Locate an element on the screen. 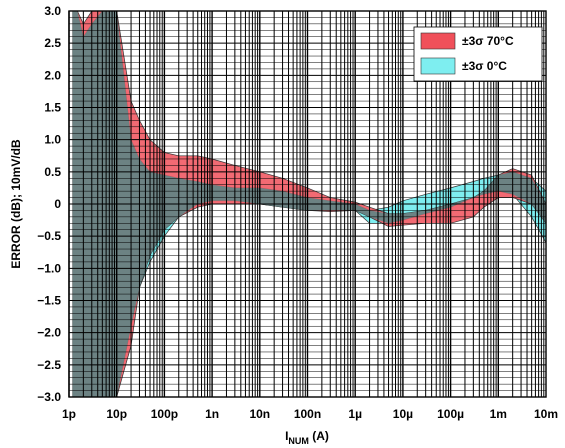 The height and width of the screenshot is (448, 565). y-tick-label: −0.5 is located at coordinates (49, 236).